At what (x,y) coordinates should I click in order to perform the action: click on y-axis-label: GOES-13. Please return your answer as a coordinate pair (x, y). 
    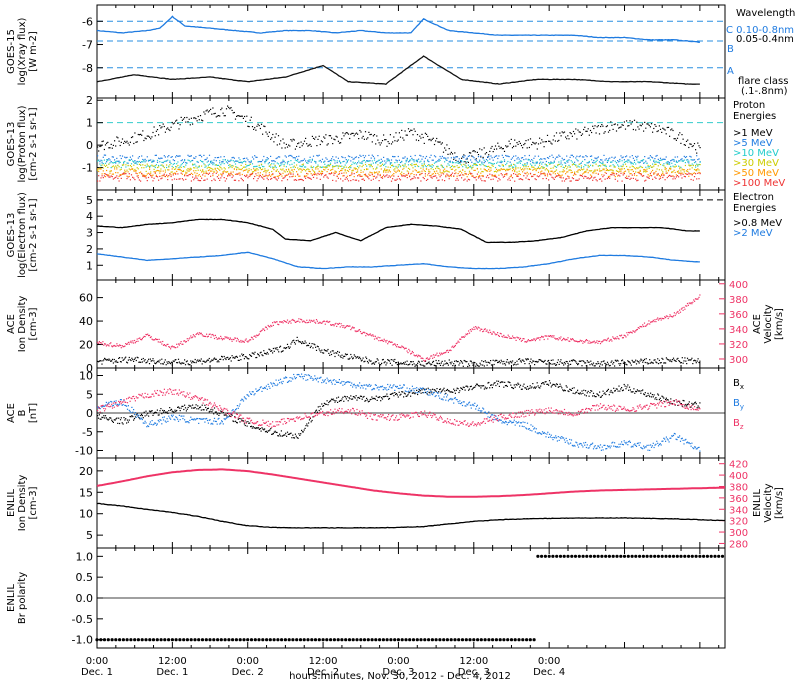
    Looking at the image, I should click on (11, 235).